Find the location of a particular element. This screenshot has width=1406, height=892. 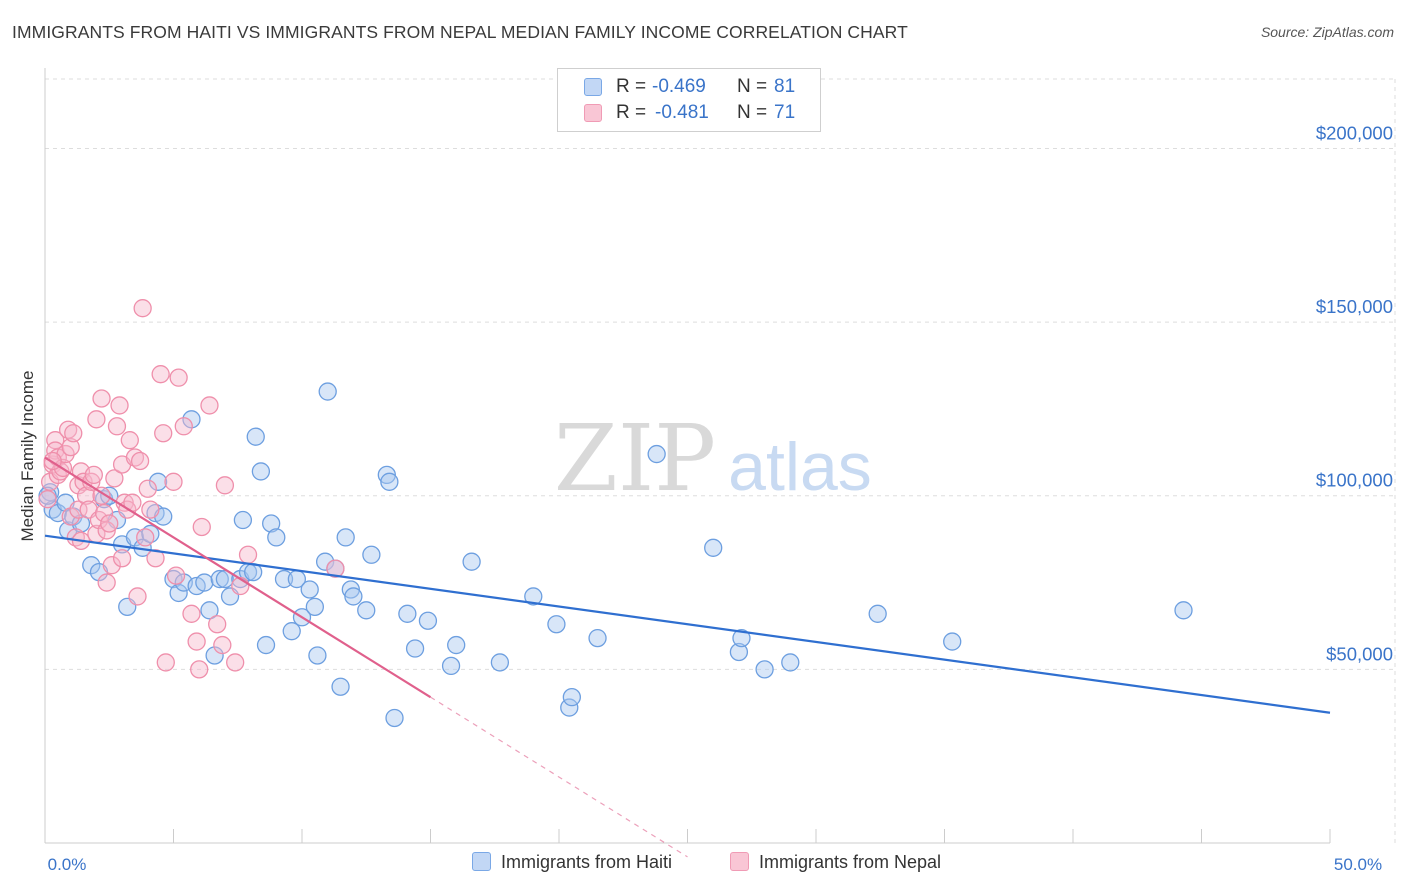

correlation-legend: R = -0.469 N = 81 R = -0.481 N = 71 is located at coordinates (689, 100).